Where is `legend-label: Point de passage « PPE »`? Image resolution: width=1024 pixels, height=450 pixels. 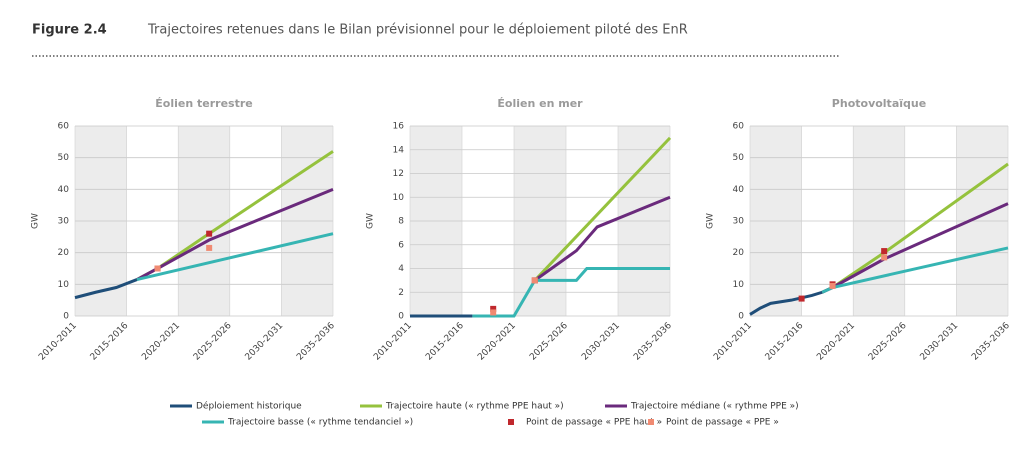 legend-label: Point de passage « PPE » is located at coordinates (722, 423).